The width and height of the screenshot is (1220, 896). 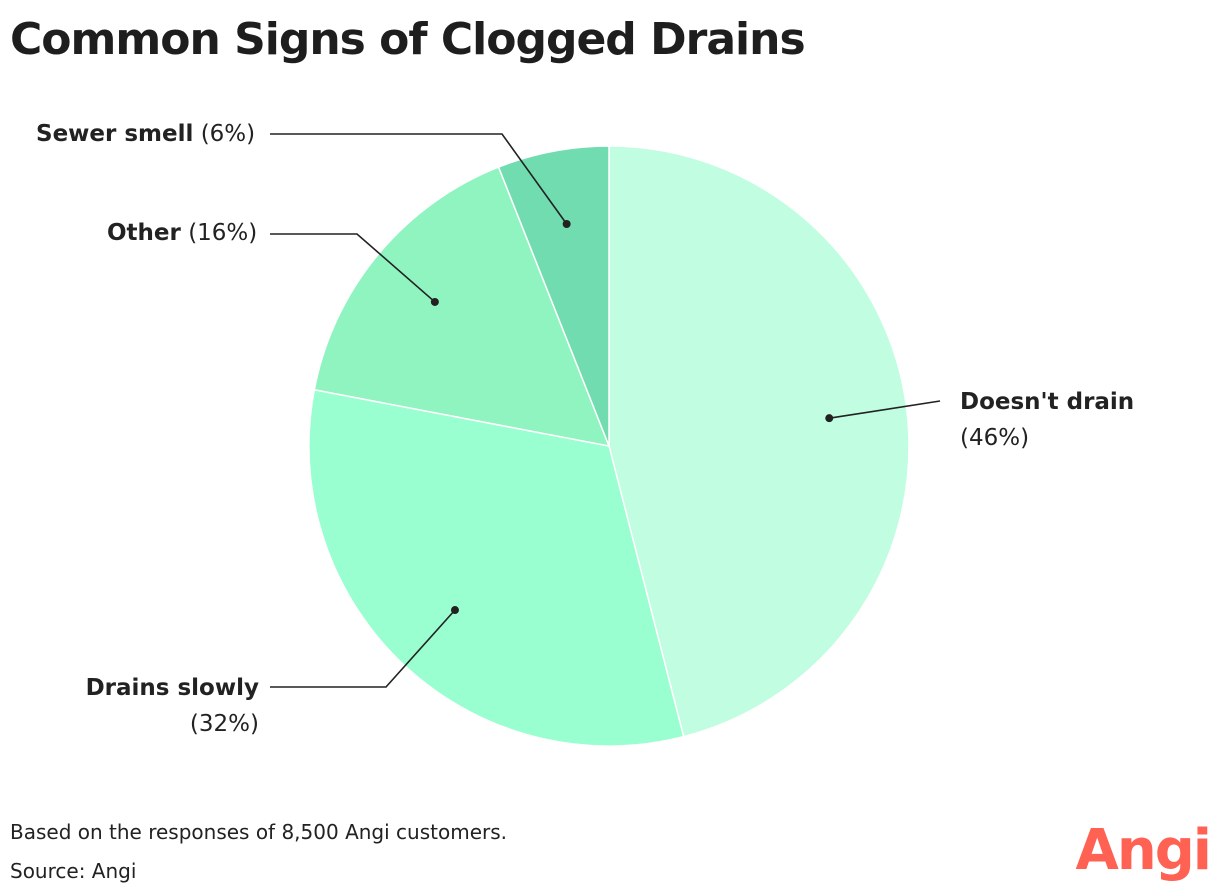 I want to click on label-drains-slowly-pct: (32%), so click(x=224, y=724).